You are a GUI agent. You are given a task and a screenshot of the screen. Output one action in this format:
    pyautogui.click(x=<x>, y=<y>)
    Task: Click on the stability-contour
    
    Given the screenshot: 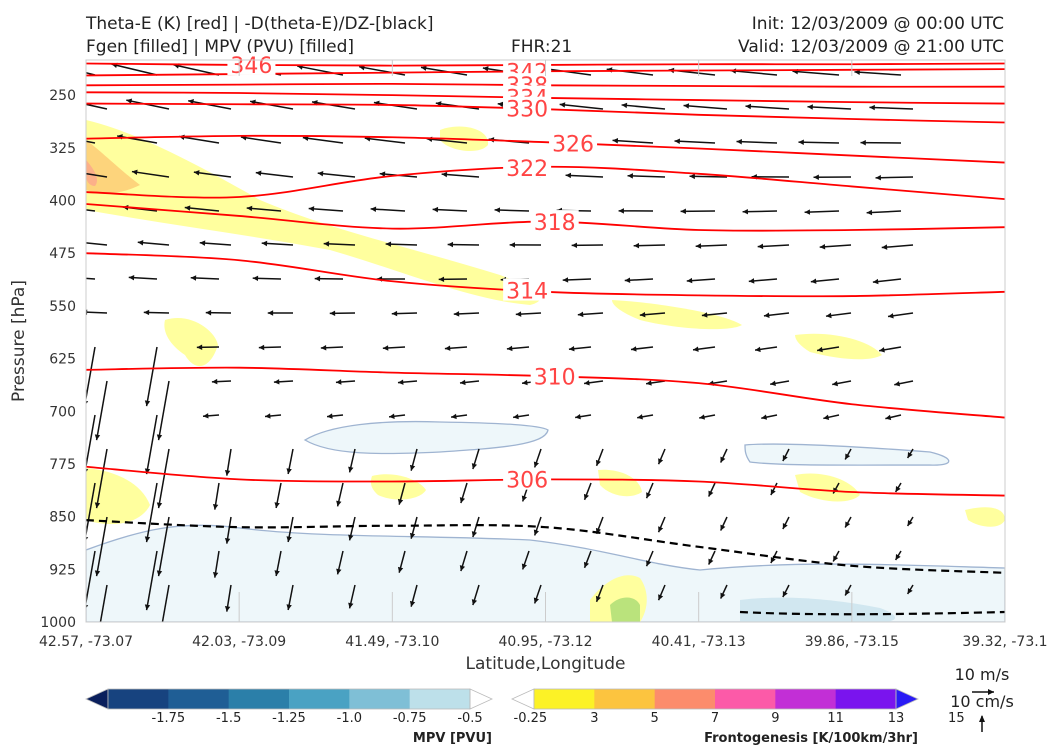 What is the action you would take?
    pyautogui.click(x=545, y=546)
    